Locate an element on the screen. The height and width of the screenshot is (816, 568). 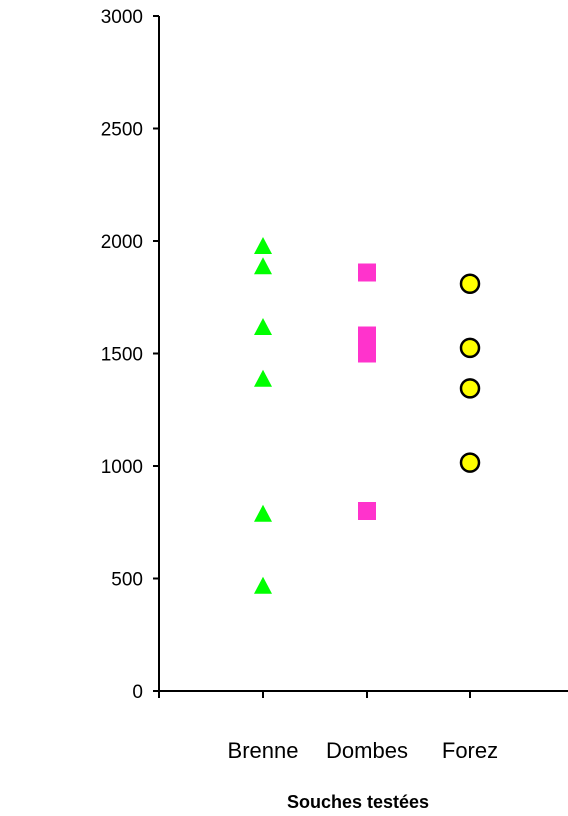
y-tick-label: 1000 is located at coordinates (122, 467).